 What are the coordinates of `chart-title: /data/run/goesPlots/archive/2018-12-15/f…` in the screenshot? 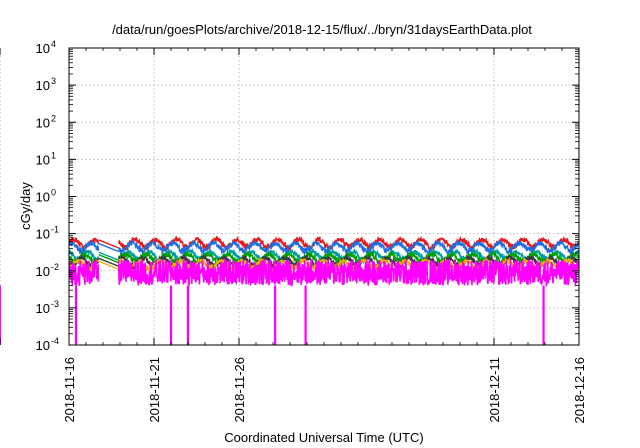 It's located at (322, 29).